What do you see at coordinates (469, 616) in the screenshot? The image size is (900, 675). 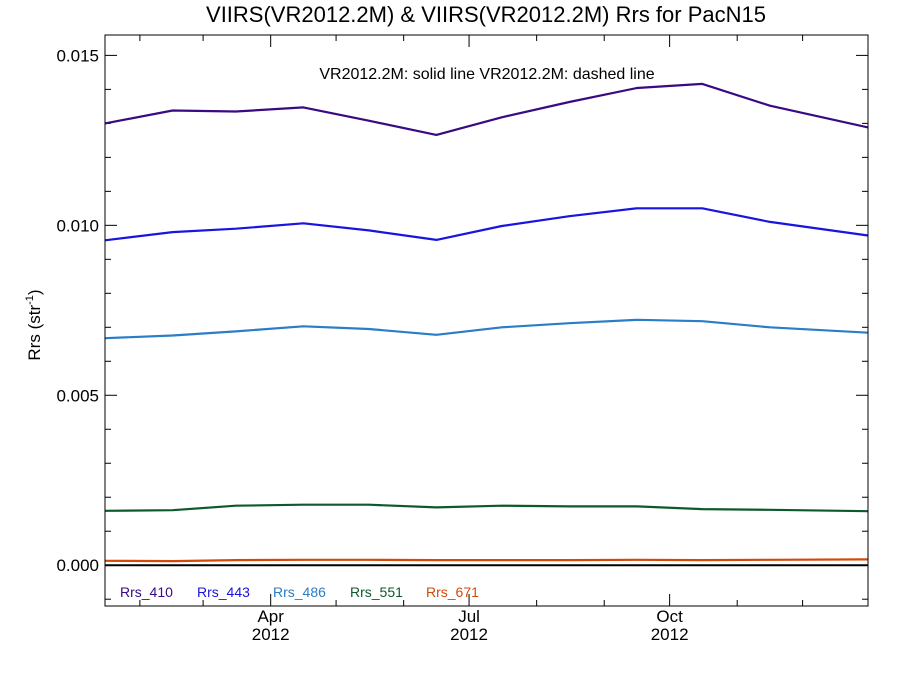 I see `x-tick-month-label: Jul` at bounding box center [469, 616].